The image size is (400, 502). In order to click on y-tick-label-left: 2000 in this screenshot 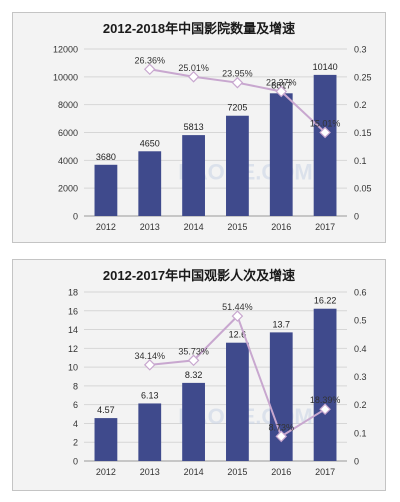, I will do `click(68, 189)`.